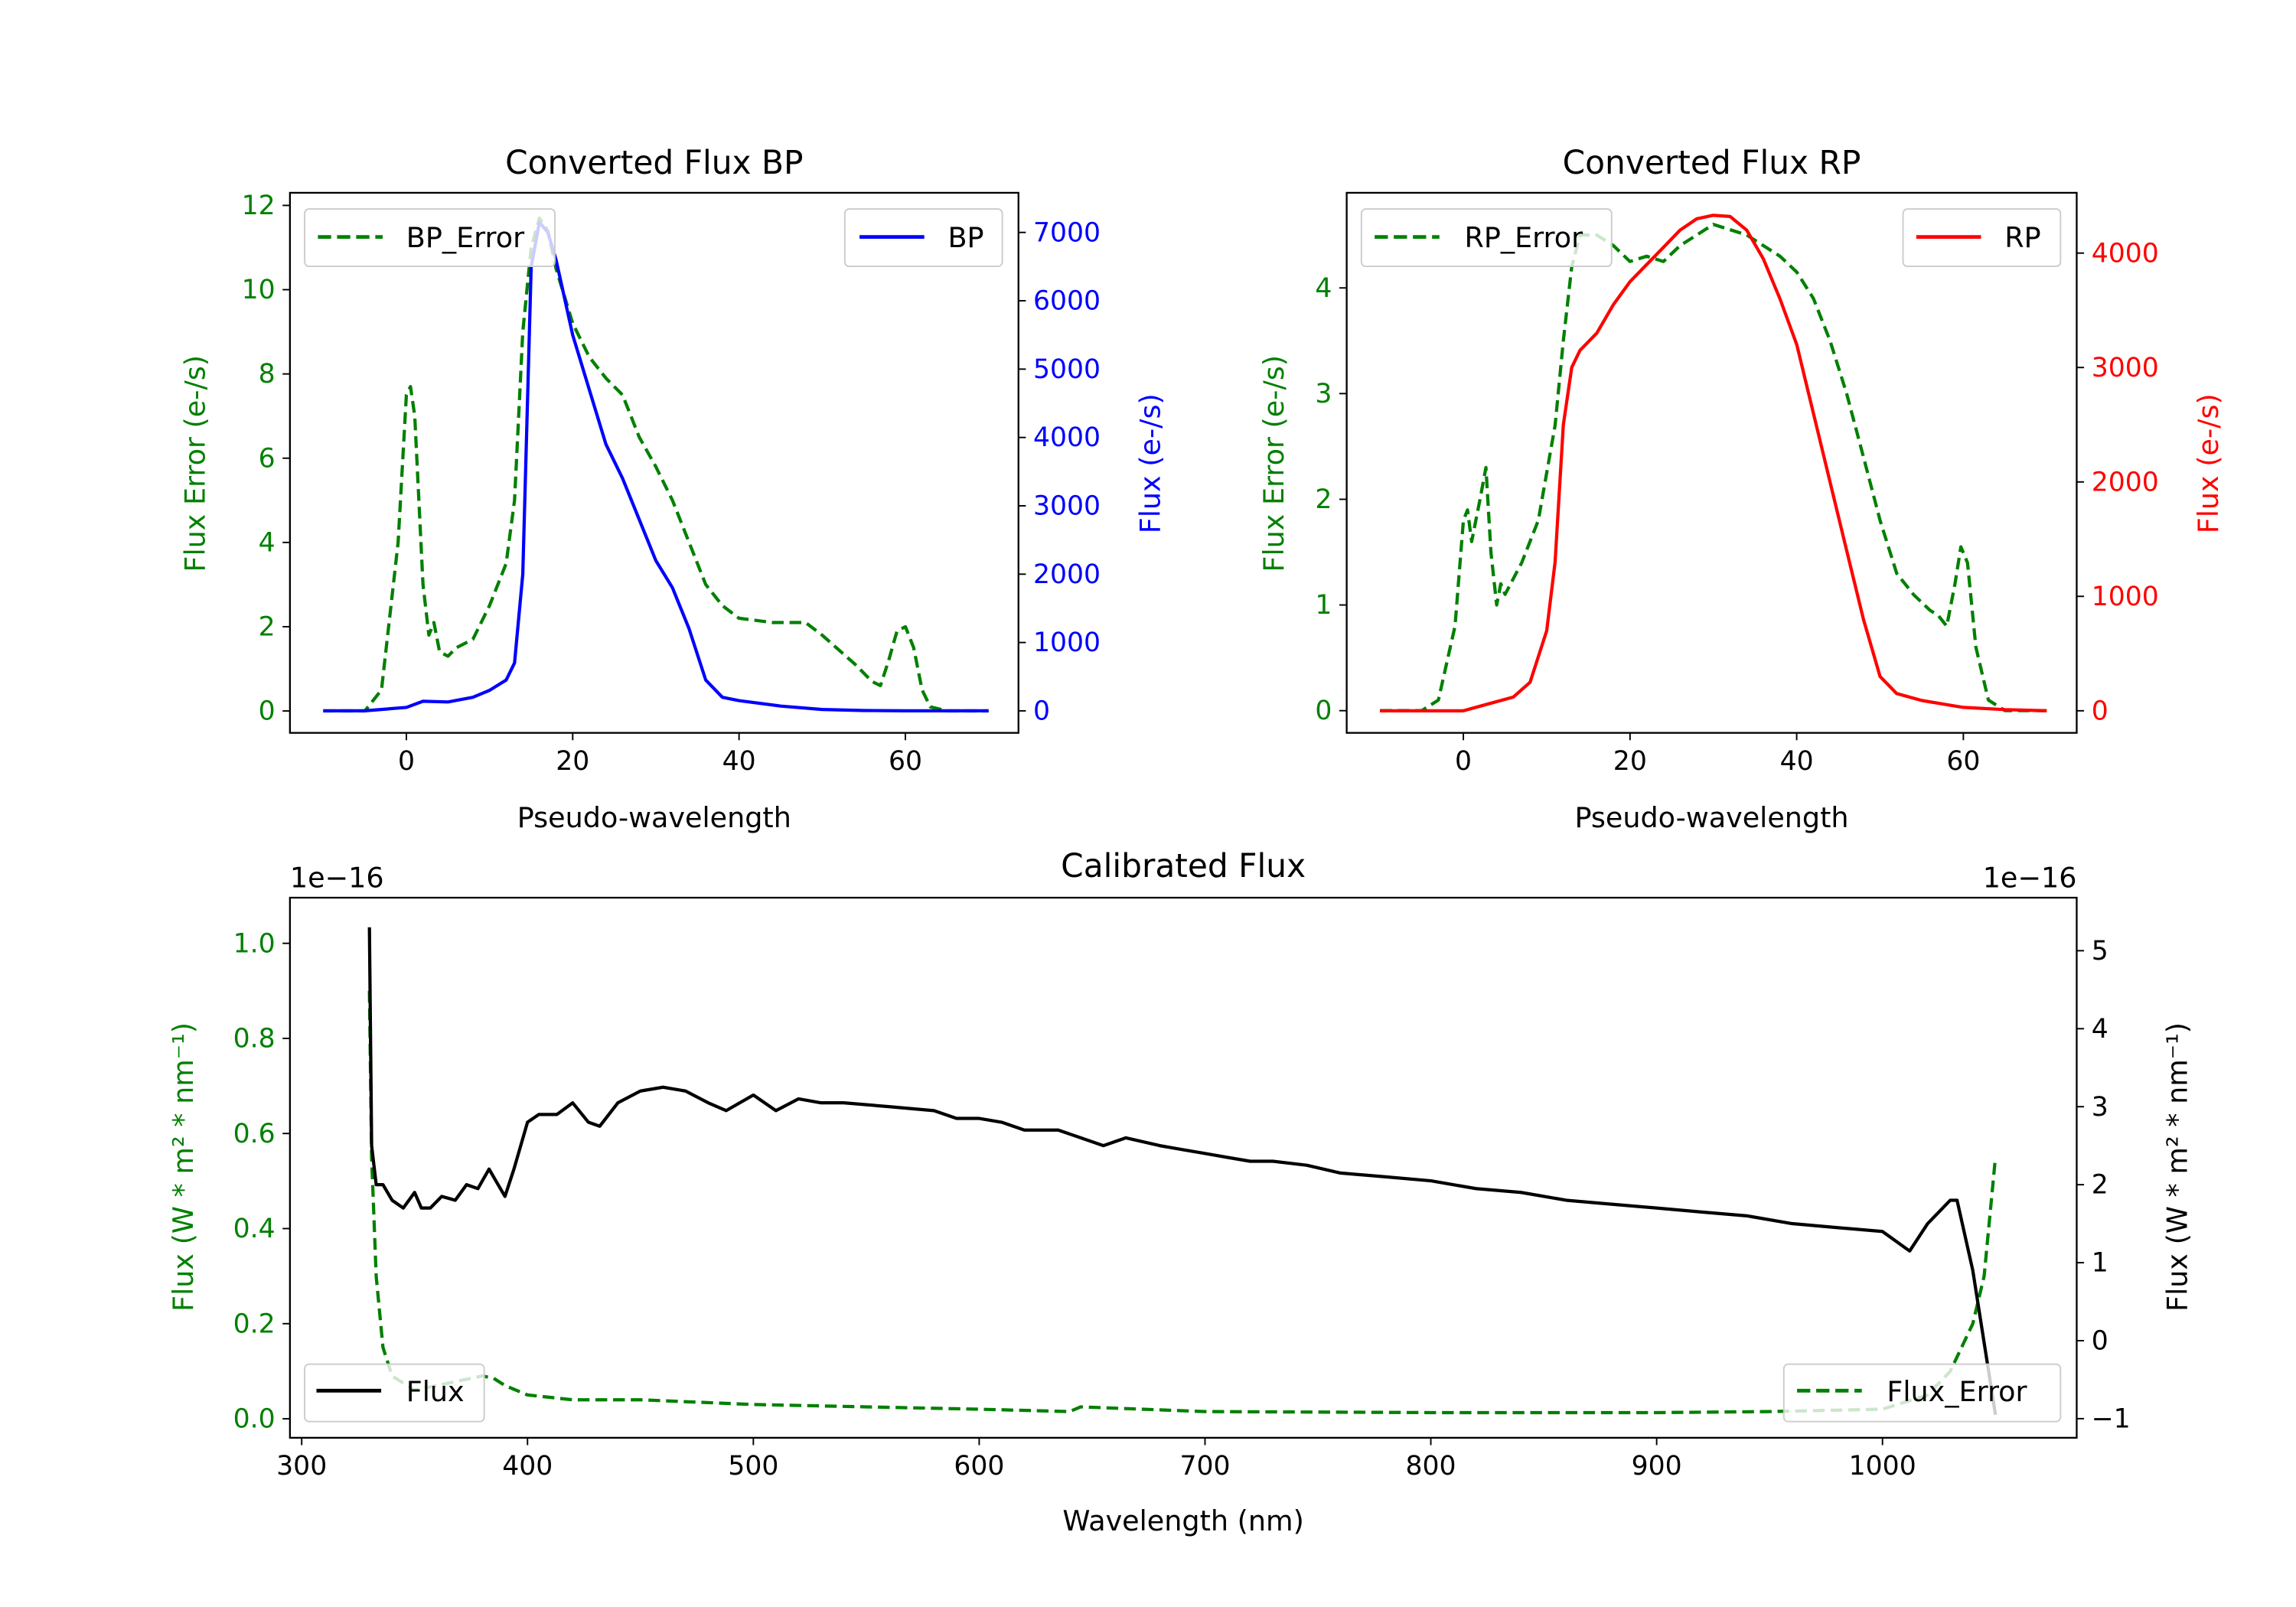  Describe the element at coordinates (2125, 482) in the screenshot. I see `rp-ytick-right-label: 2000` at that location.